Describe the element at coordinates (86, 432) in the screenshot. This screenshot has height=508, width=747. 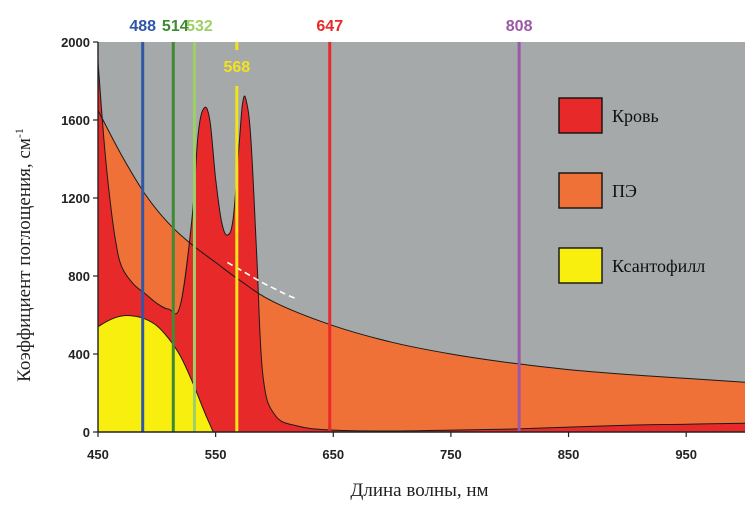
I see `y-tick-label: 0` at that location.